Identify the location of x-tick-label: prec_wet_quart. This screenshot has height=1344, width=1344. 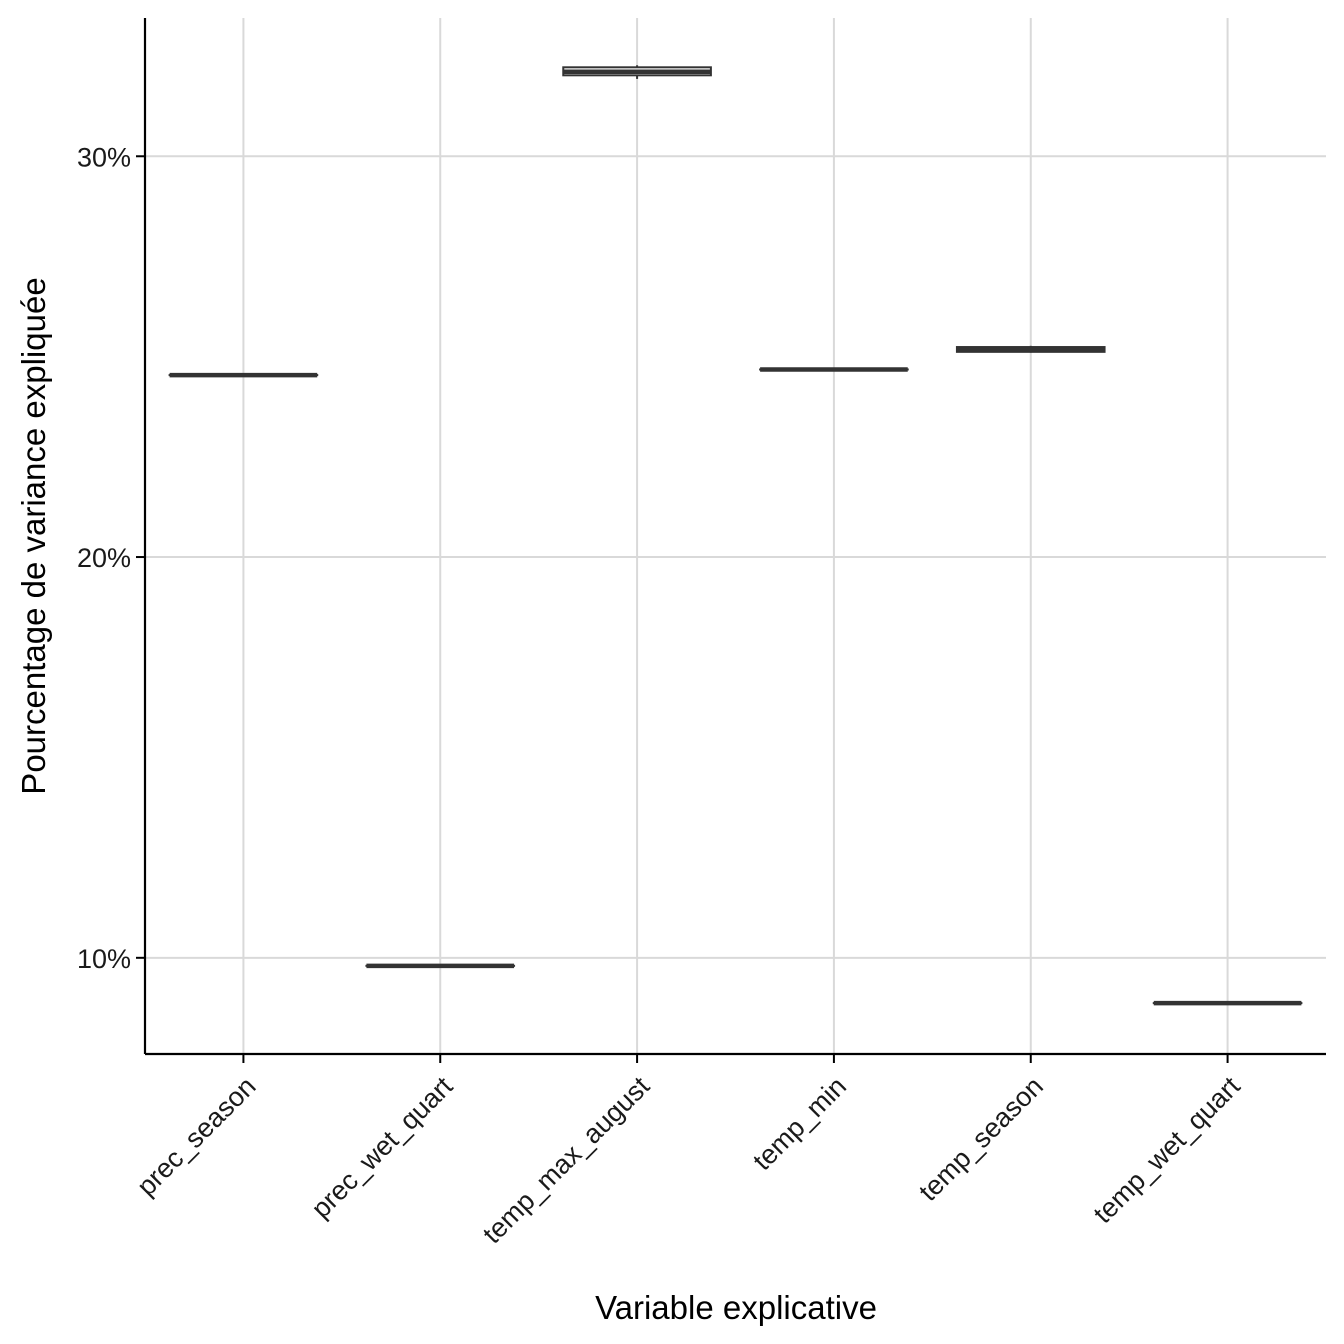
(382, 1147).